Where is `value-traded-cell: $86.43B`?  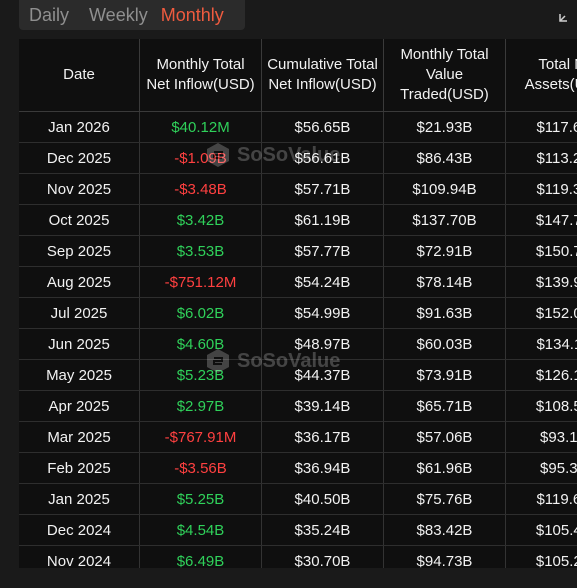
value-traded-cell: $86.43B is located at coordinates (444, 158).